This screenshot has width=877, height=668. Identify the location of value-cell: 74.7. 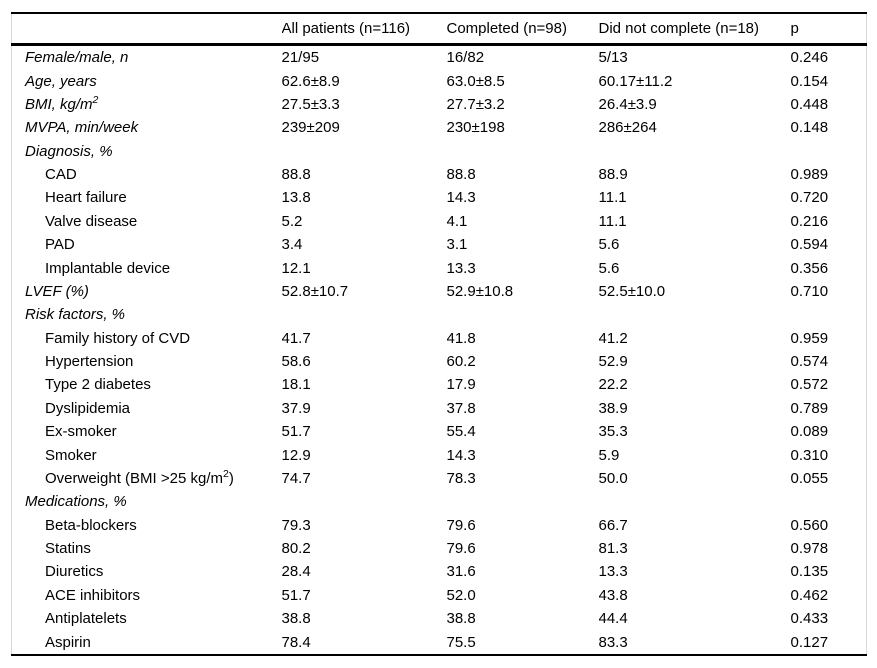
(296, 478).